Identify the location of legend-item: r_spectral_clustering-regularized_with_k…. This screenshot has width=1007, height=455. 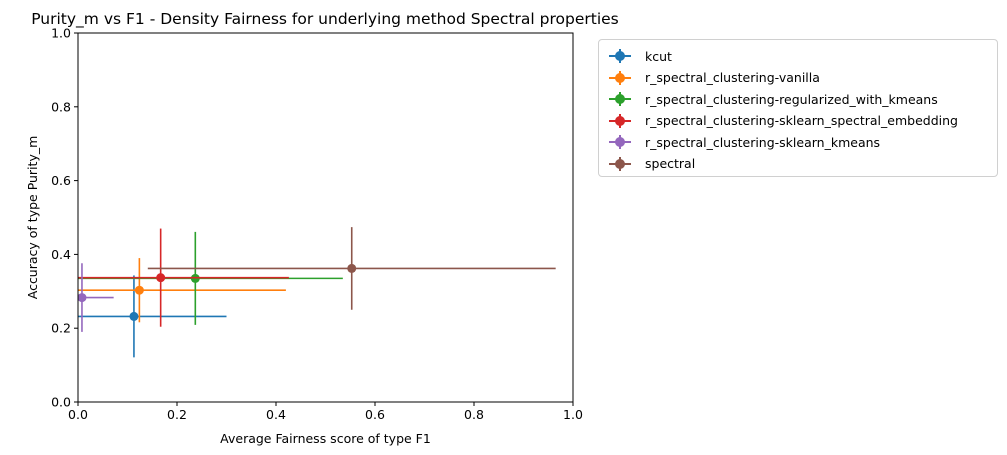
(772, 99).